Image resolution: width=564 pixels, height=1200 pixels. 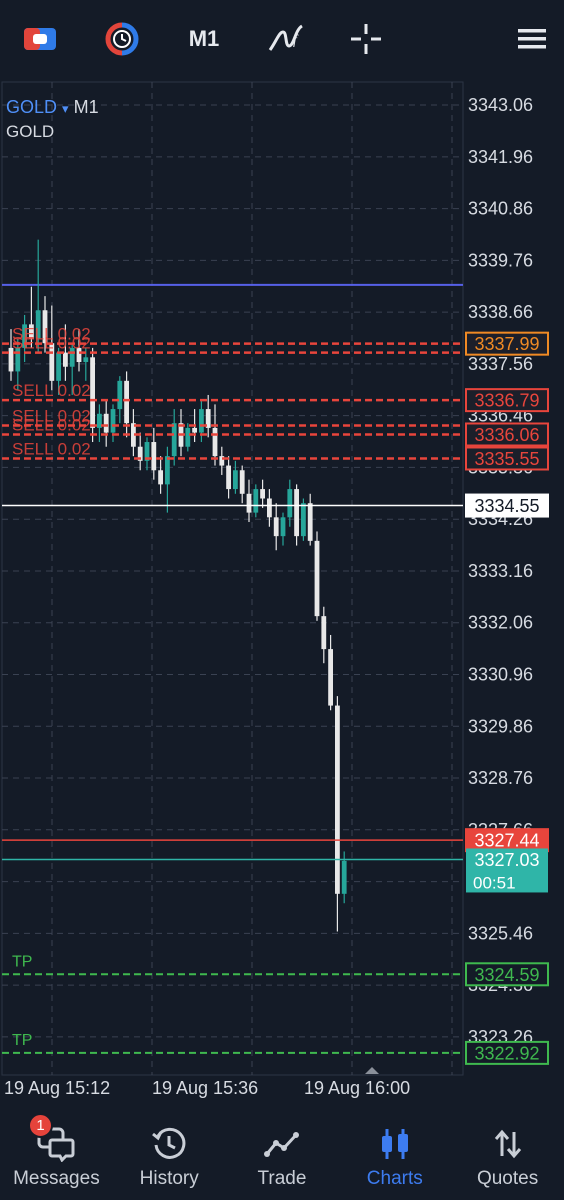 I want to click on sell-order-price-tag-text: 3337.99, so click(x=506, y=344).